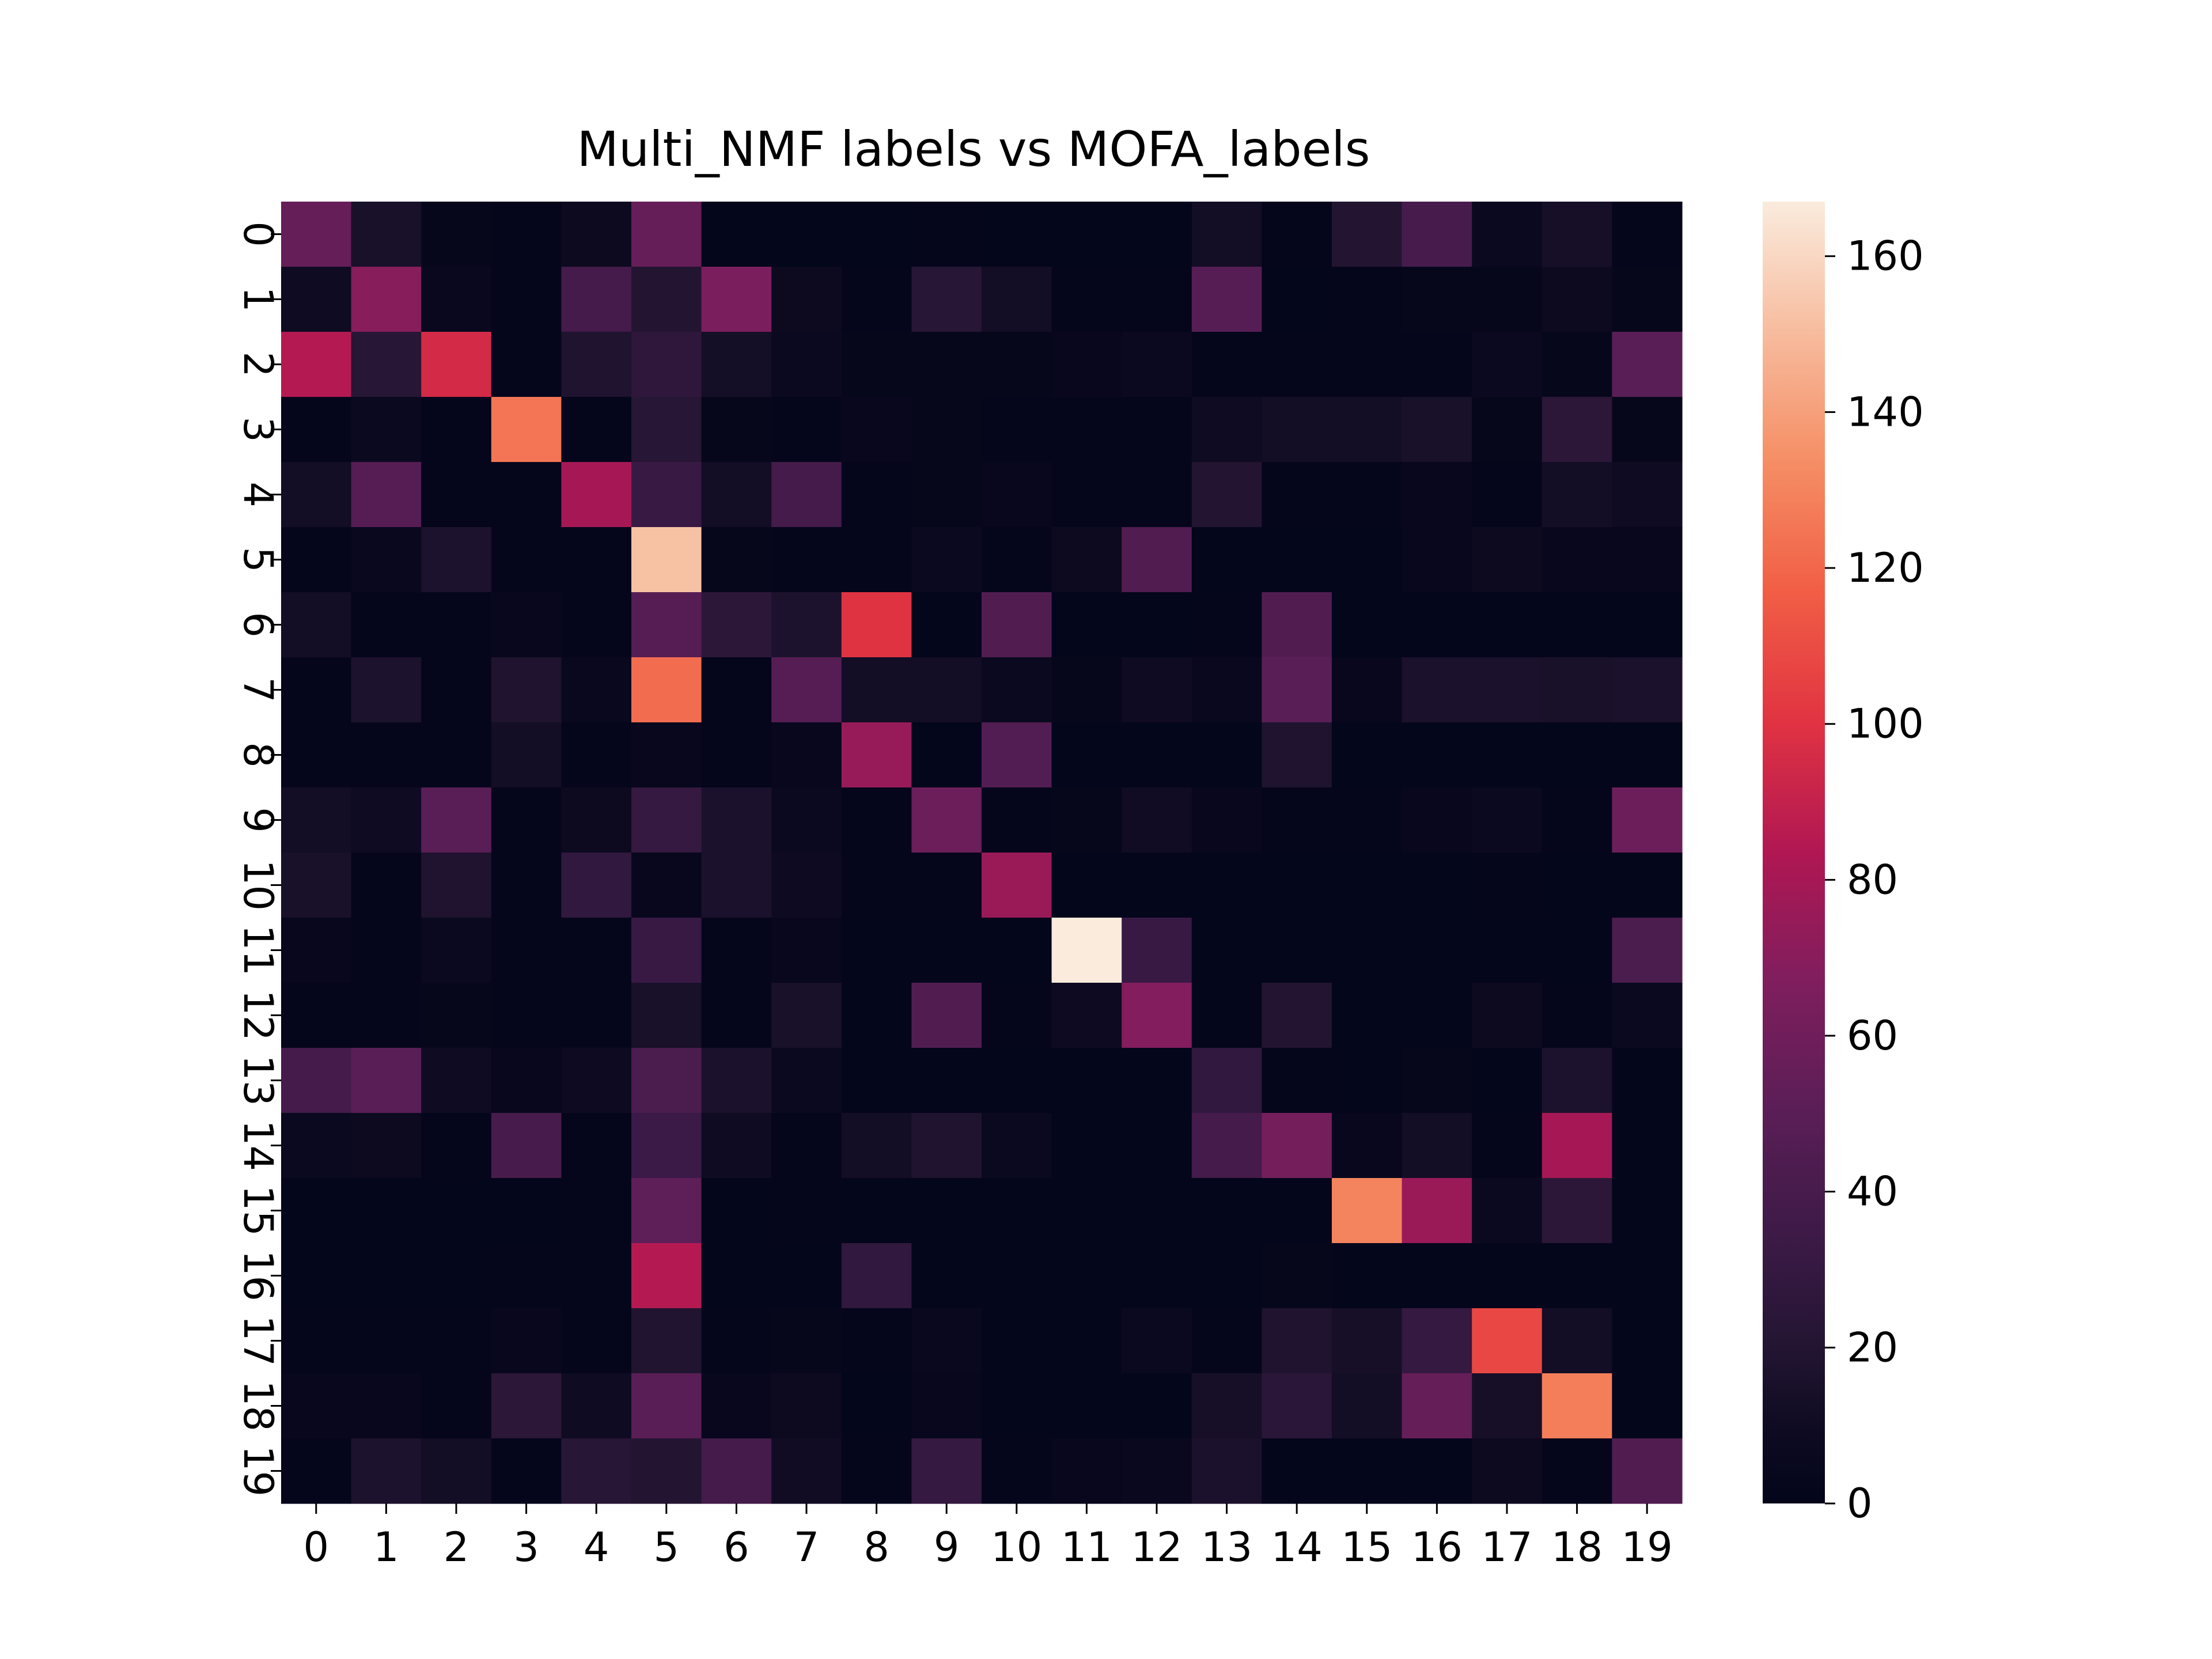 The height and width of the screenshot is (1659, 2212). Describe the element at coordinates (596, 495) in the screenshot. I see `heatmap-cell-r4-c4` at that location.